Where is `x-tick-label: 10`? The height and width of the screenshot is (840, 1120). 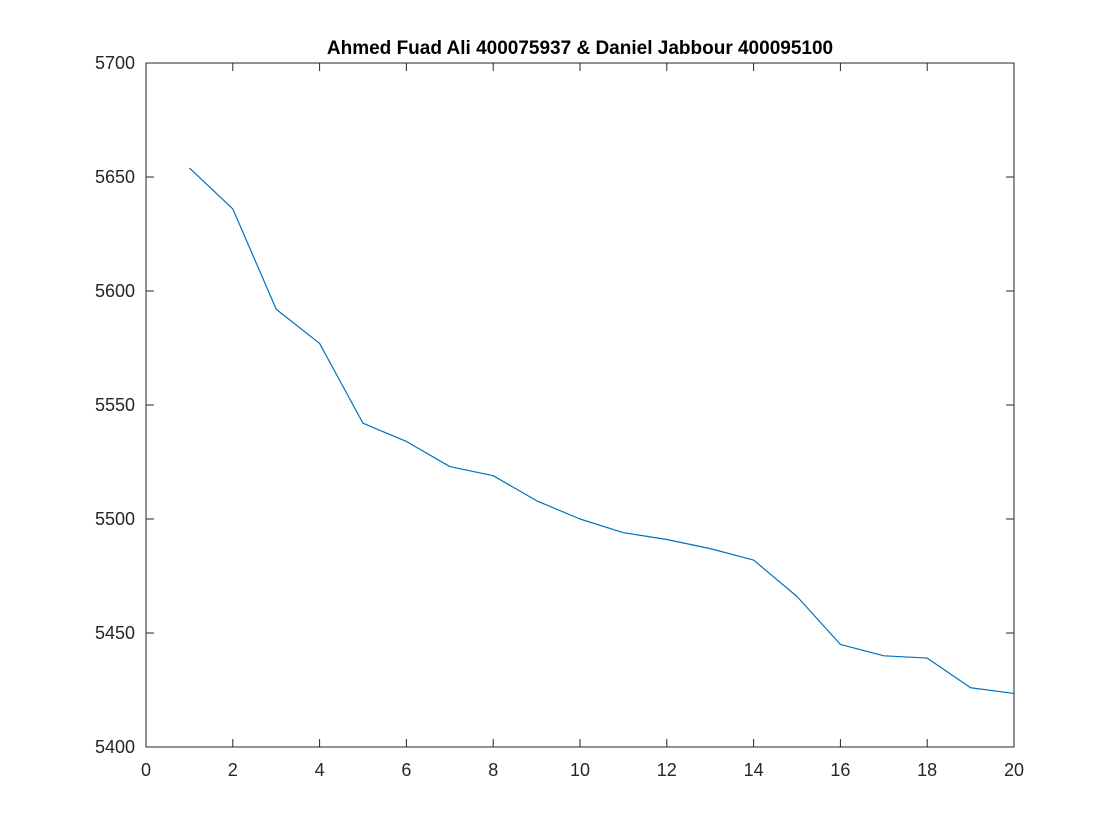 x-tick-label: 10 is located at coordinates (580, 770).